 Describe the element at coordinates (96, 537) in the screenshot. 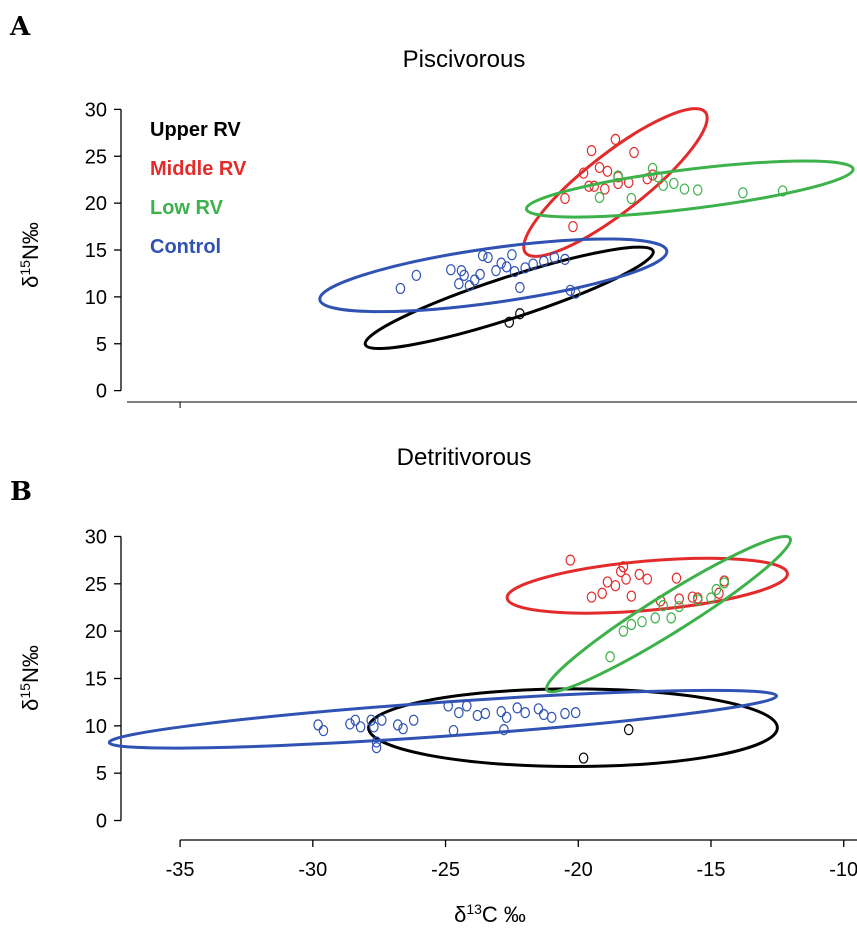

I see `y-tick-label: 30` at that location.